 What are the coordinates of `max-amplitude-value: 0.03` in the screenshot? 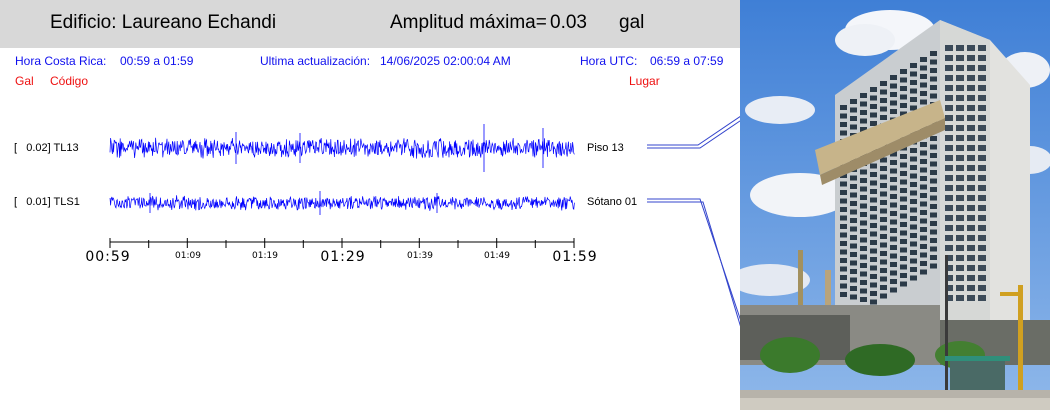 It's located at (568, 22).